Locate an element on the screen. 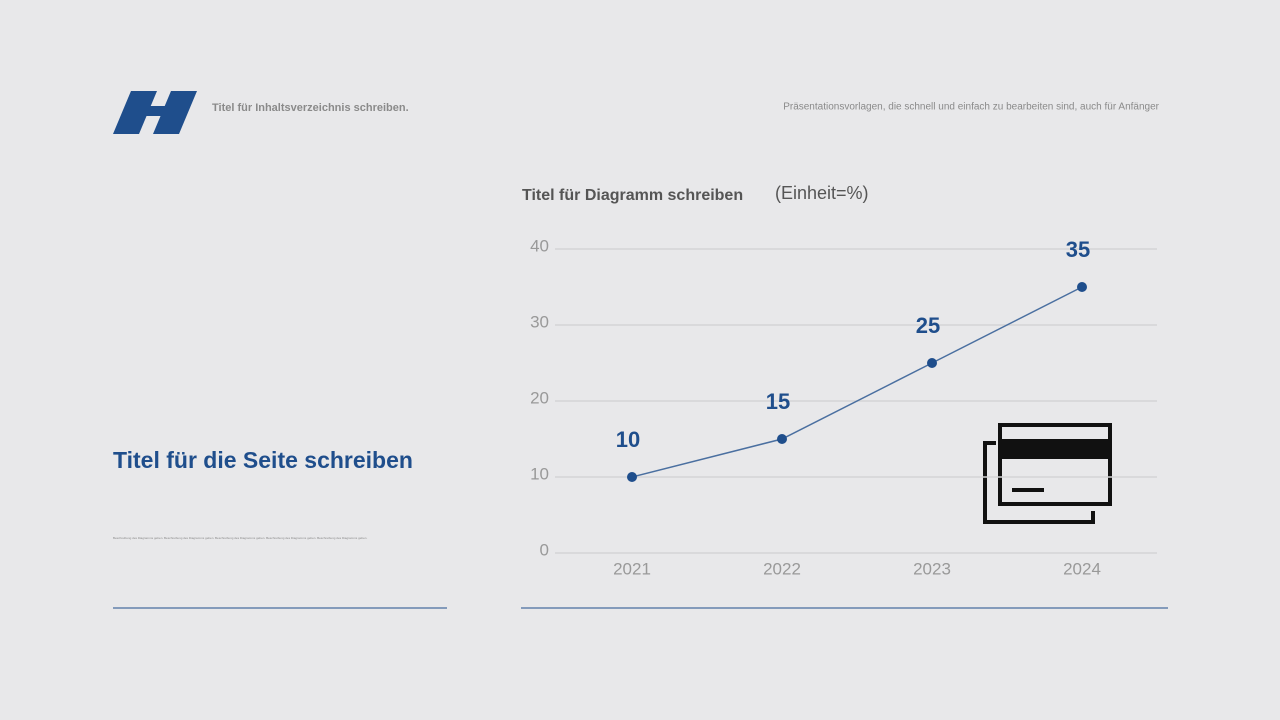  page-title: Titel für die Seite schreiben is located at coordinates (263, 460).